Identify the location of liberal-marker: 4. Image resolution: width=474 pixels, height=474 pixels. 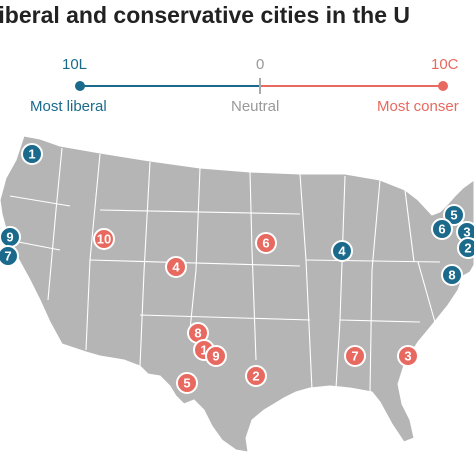
(342, 251).